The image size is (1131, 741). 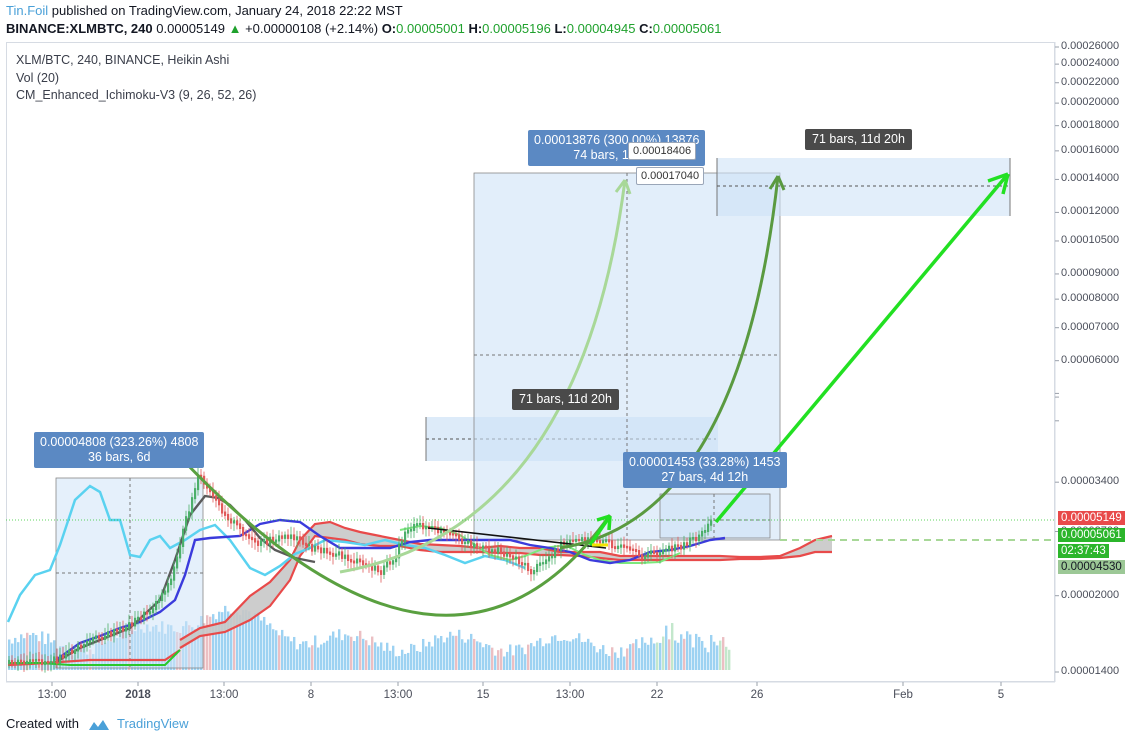 What do you see at coordinates (27, 10) in the screenshot?
I see `author-link: Tin.Foil` at bounding box center [27, 10].